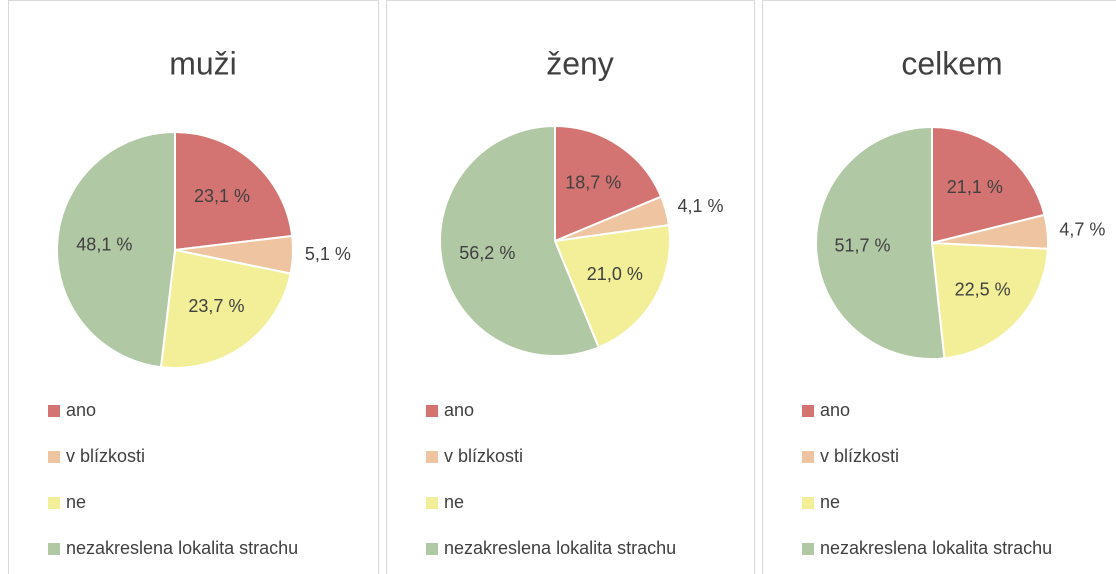 This screenshot has width=1116, height=574. I want to click on data-label: 56,2 %, so click(487, 253).